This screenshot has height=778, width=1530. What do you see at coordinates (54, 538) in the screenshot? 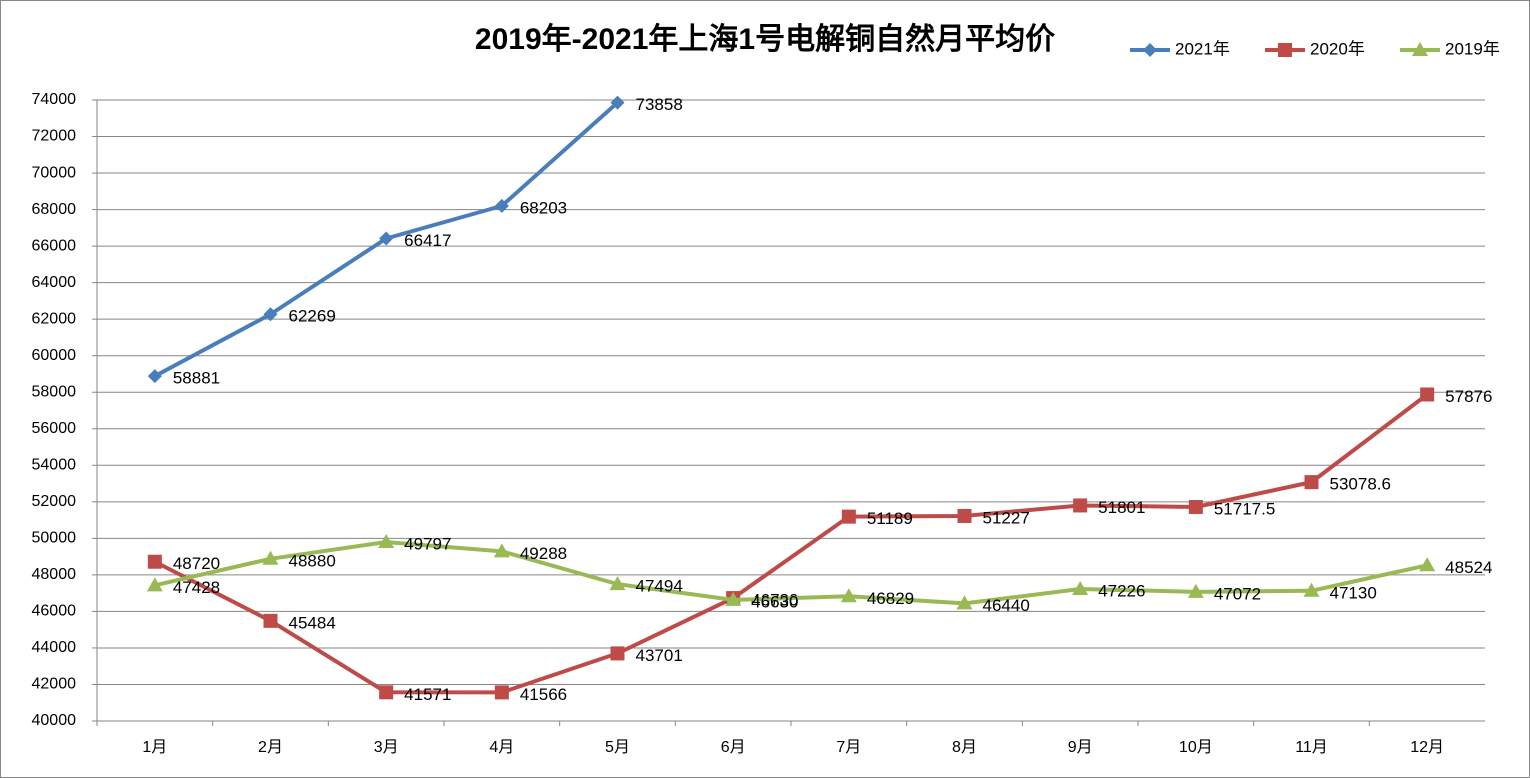
I see `y-tick-label: 50000` at bounding box center [54, 538].